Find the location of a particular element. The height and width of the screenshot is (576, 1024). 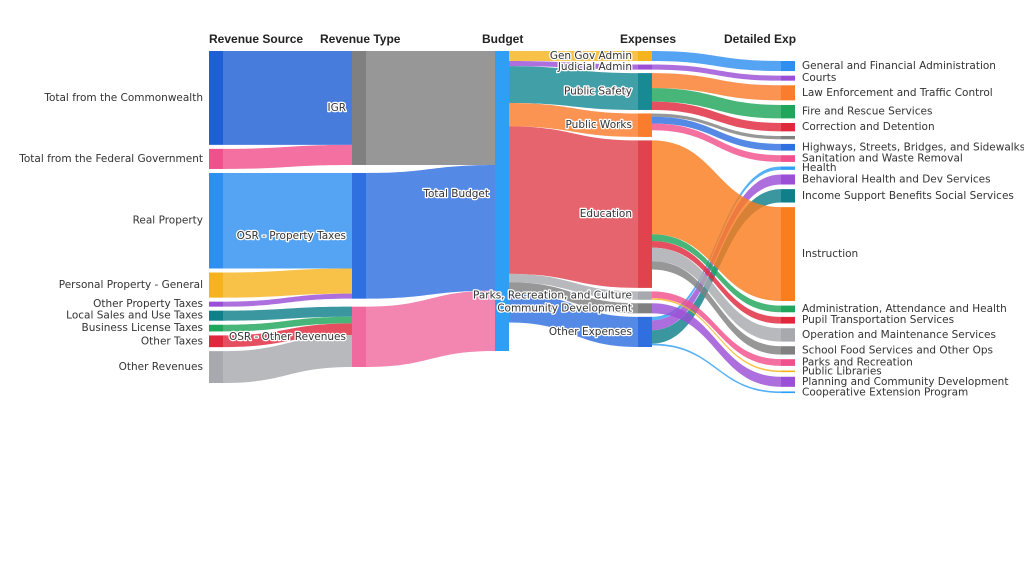

link-parks-recreation-and-culture-to-public-libraries is located at coordinates (716, 335).